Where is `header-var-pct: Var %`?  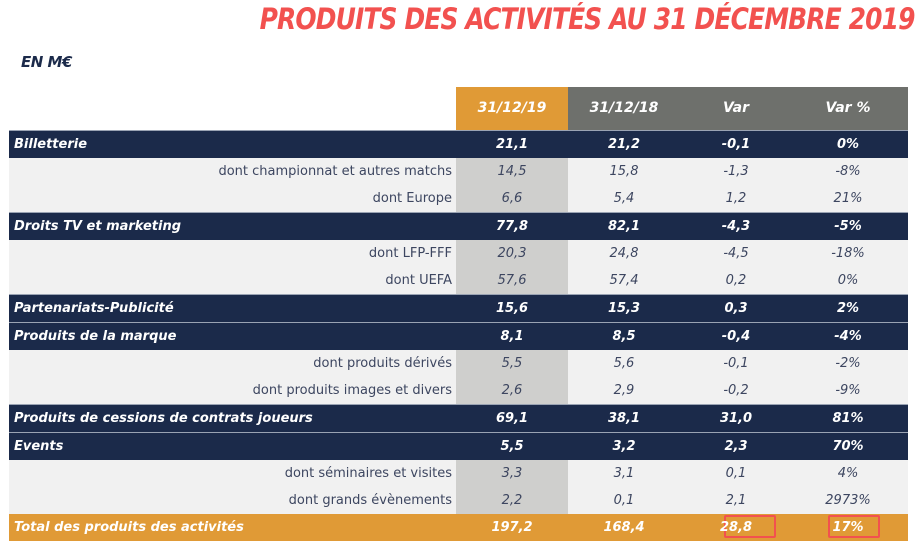
header-var-pct: Var % is located at coordinates (848, 108).